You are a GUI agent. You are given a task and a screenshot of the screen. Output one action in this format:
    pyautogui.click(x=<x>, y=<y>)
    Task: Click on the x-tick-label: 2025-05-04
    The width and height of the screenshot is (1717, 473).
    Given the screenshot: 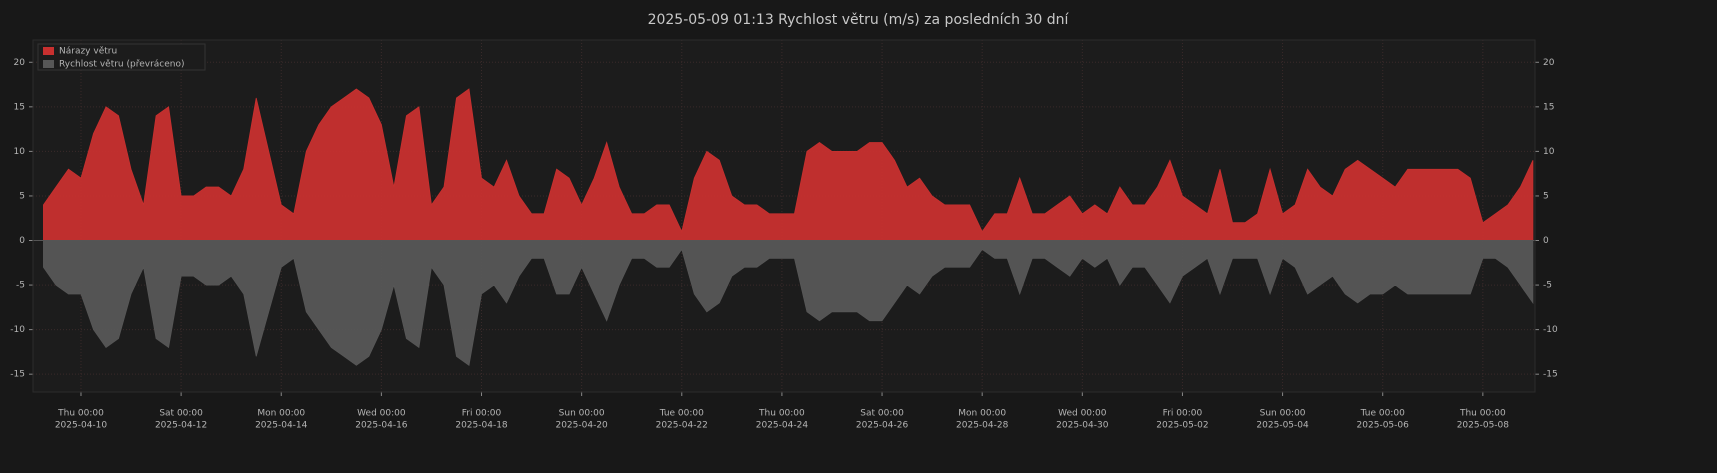 What is the action you would take?
    pyautogui.click(x=1282, y=426)
    